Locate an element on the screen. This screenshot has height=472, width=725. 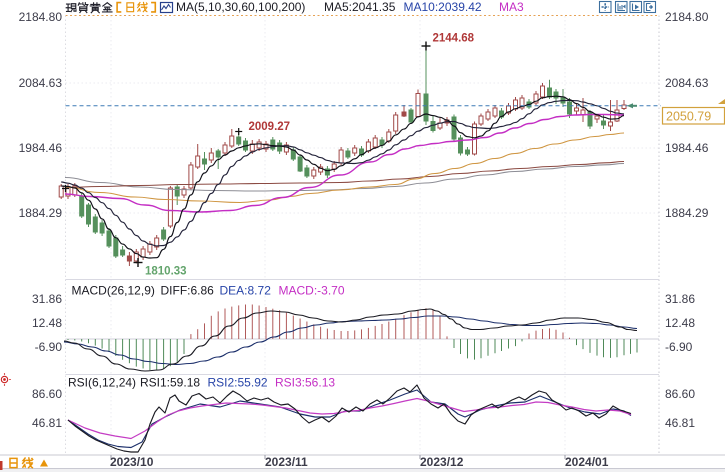
svg-text: RSI2:55.92 is located at coordinates (238, 383).